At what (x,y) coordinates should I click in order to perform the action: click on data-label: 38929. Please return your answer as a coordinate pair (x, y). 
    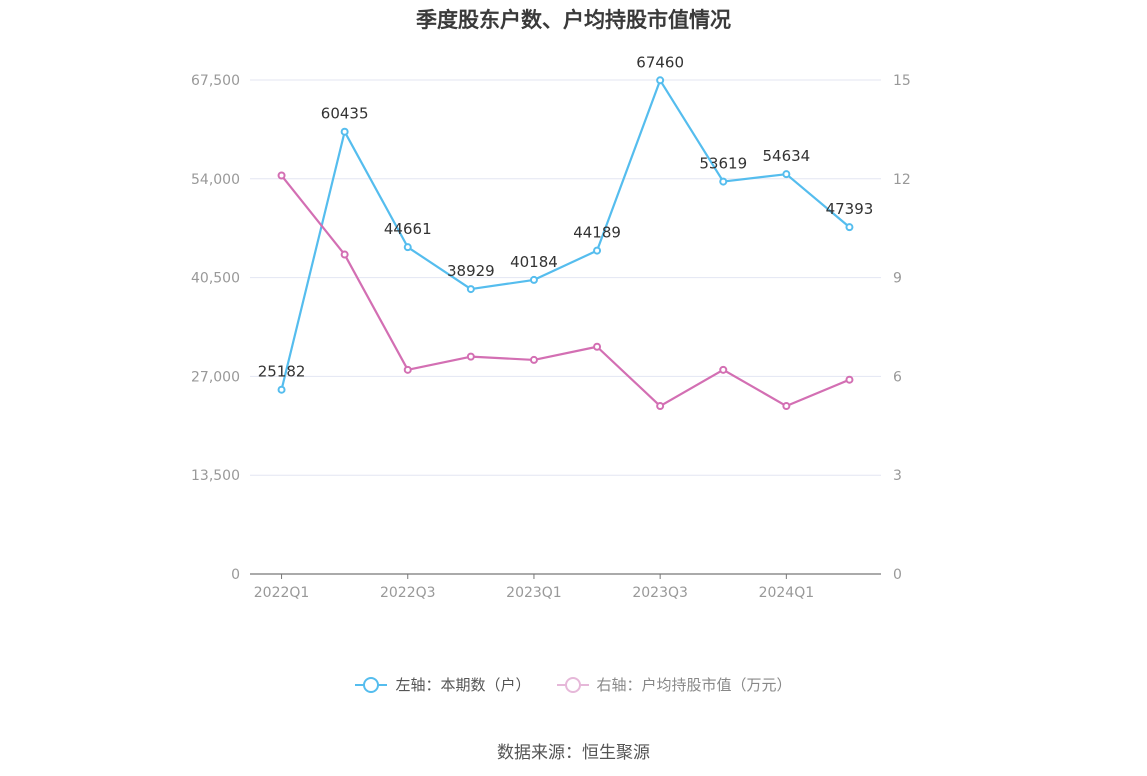
    Looking at the image, I should click on (471, 271).